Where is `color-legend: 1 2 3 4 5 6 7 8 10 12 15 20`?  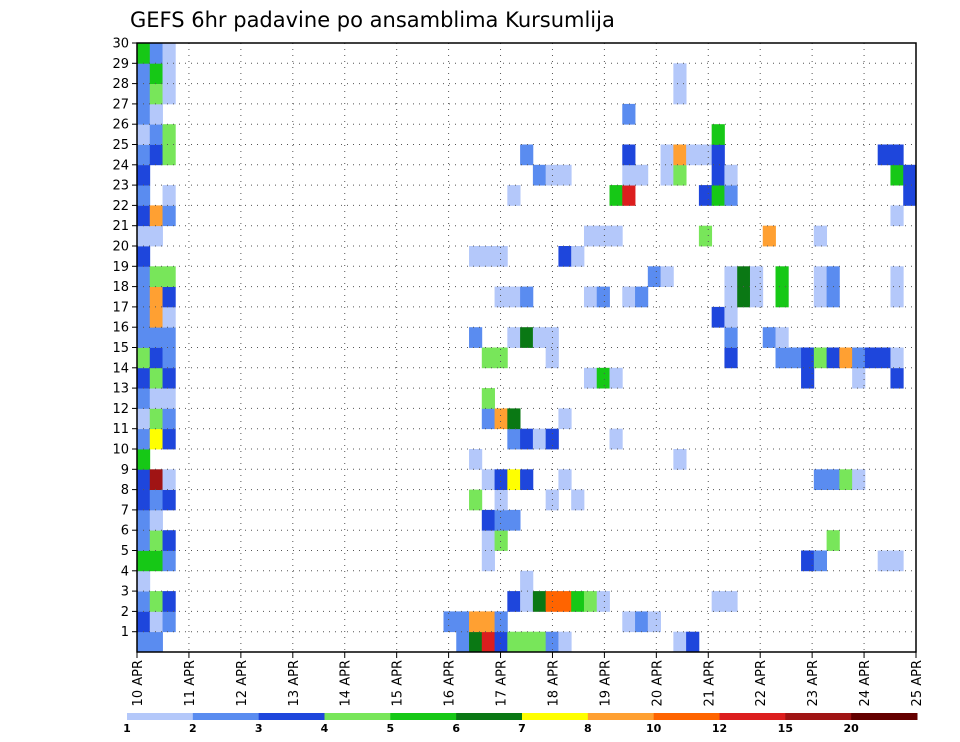
color-legend: 1 2 3 4 5 6 7 8 10 12 15 20 is located at coordinates (520, 724).